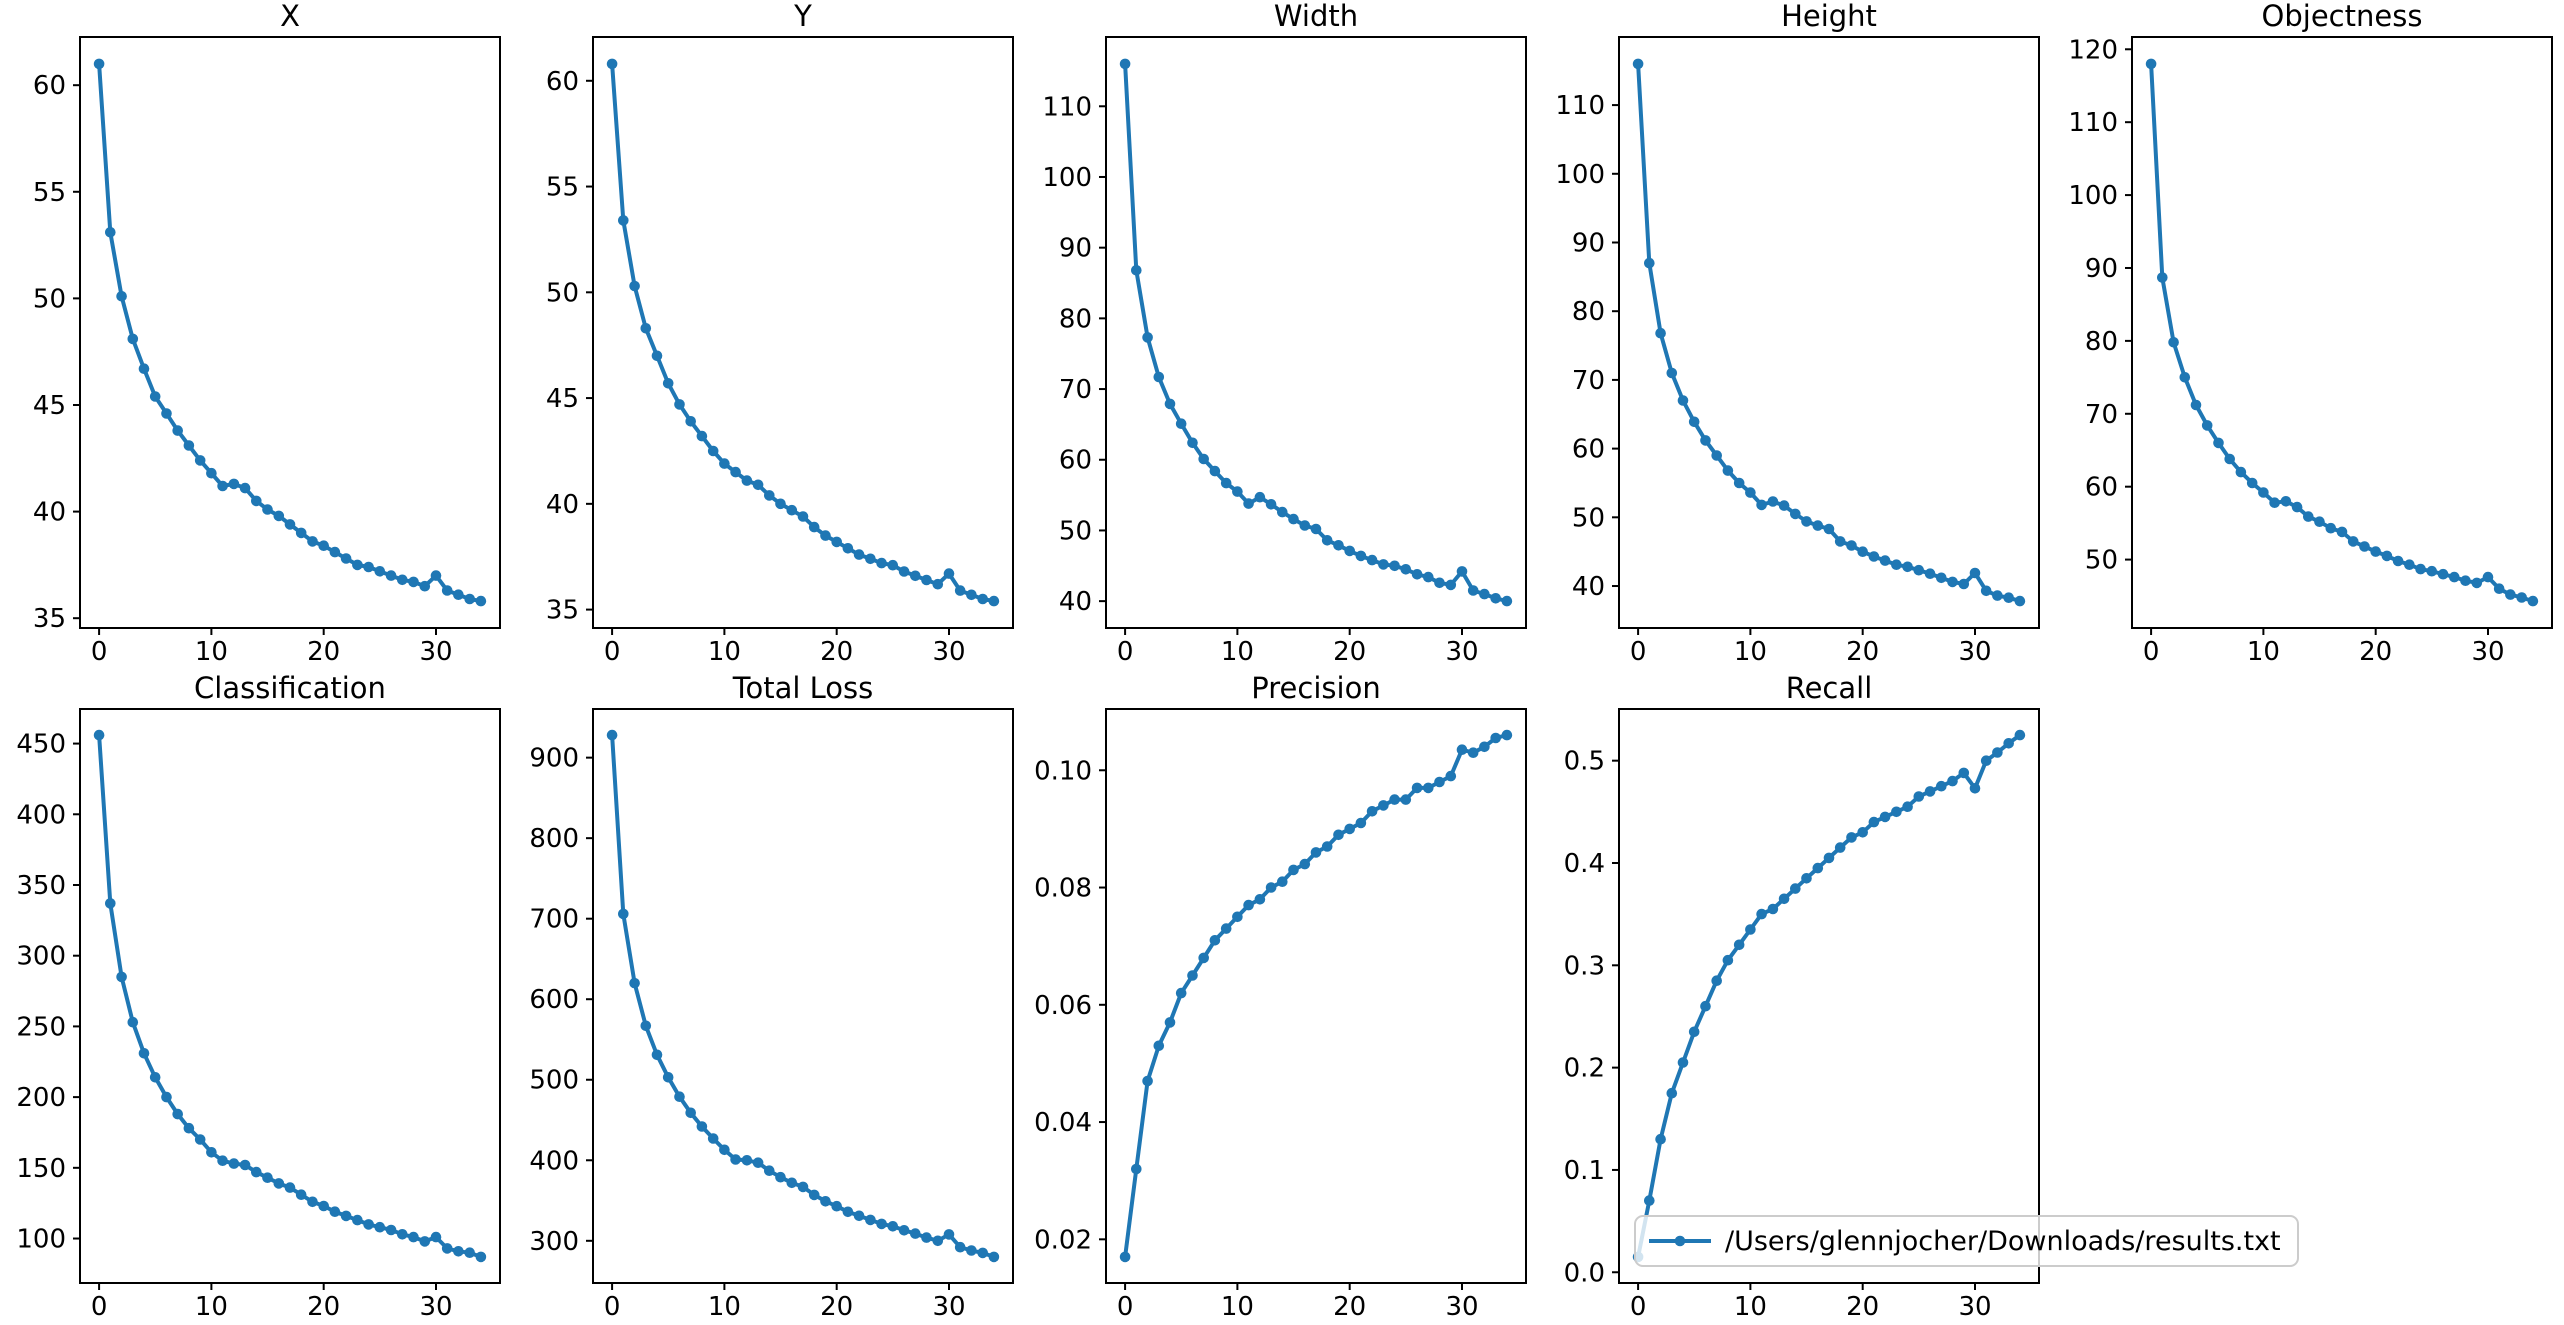 The image size is (2564, 1325). What do you see at coordinates (554, 920) in the screenshot?
I see `y-tick-label: 700` at bounding box center [554, 920].